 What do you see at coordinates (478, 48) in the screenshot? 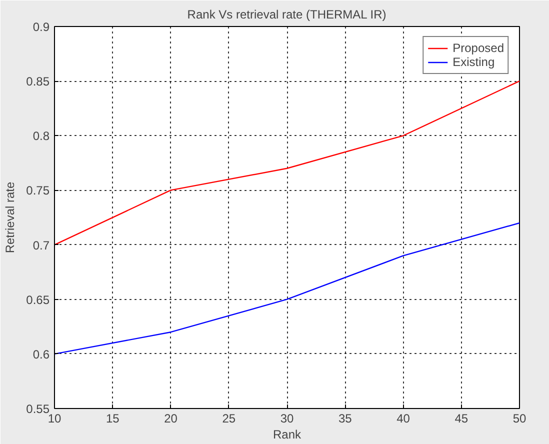
I see `legend-label: Proposed` at bounding box center [478, 48].